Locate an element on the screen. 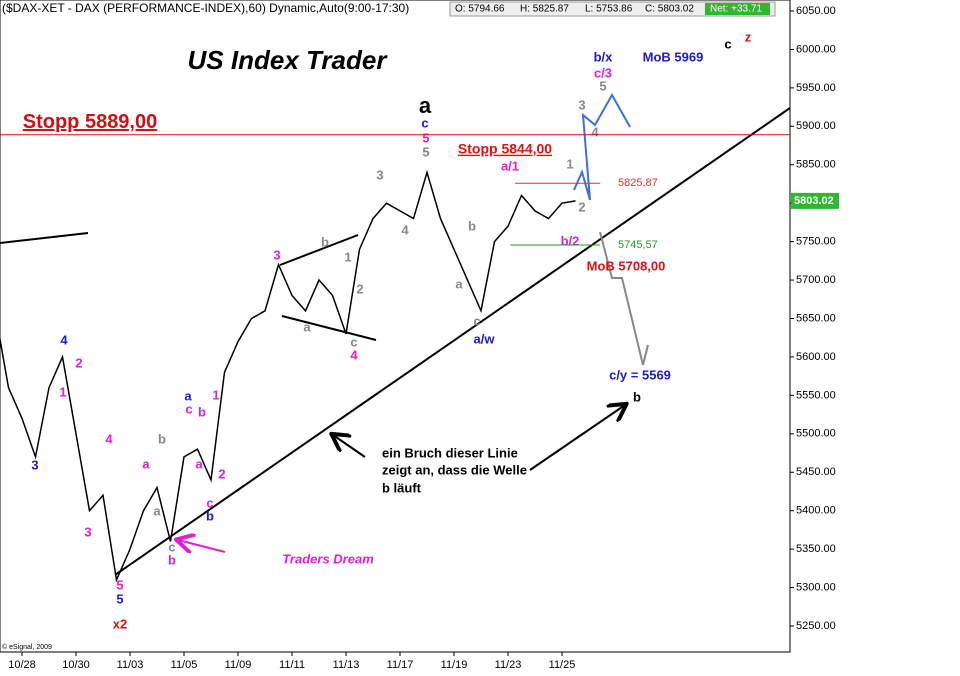  x-tick-label: 10/28 is located at coordinates (22, 665).